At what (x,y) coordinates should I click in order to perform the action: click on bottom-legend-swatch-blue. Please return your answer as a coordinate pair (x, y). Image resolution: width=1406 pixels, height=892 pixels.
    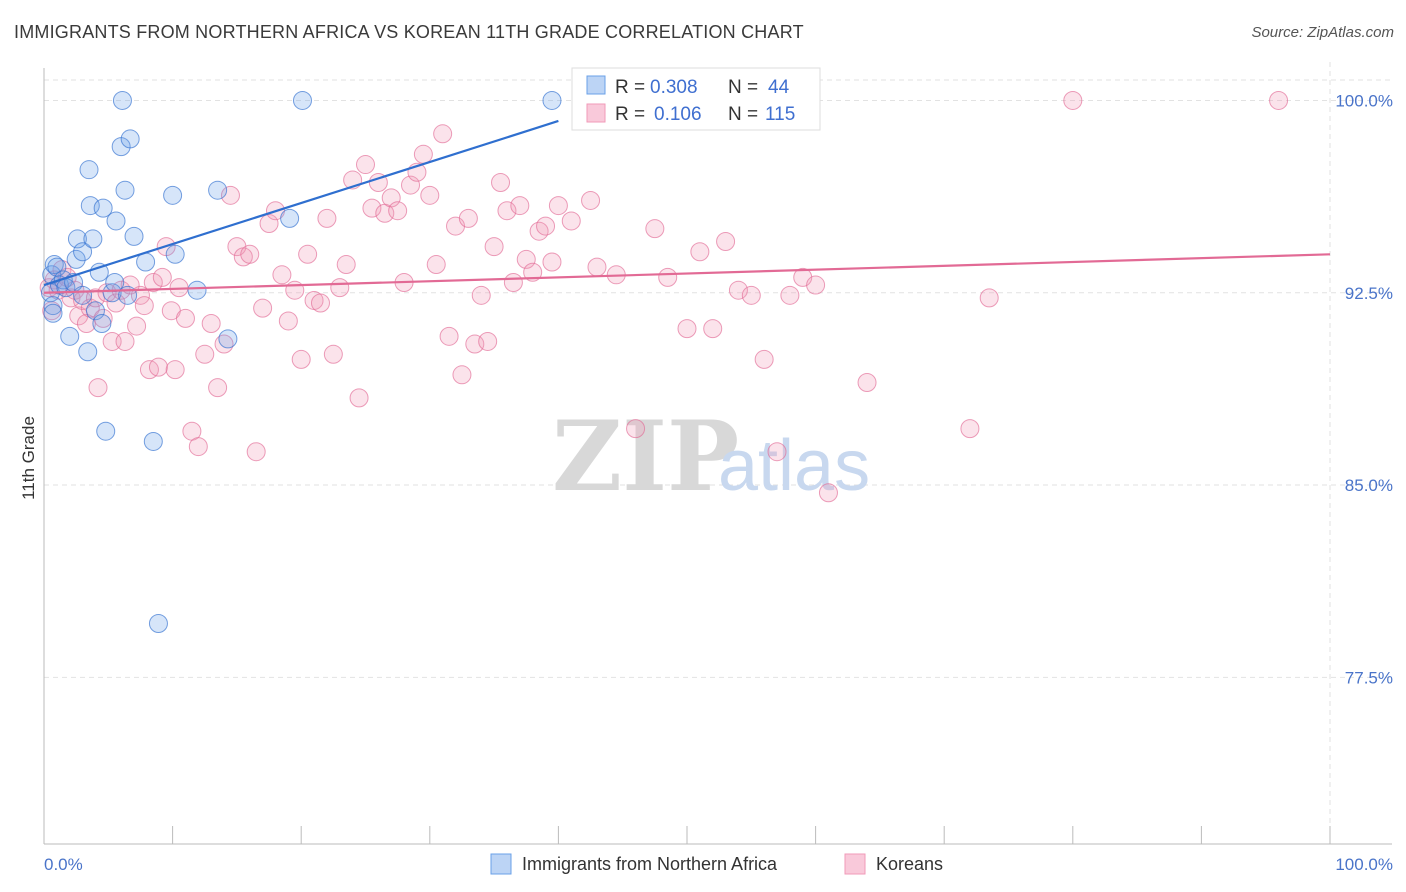
    Looking at the image, I should click on (501, 864).